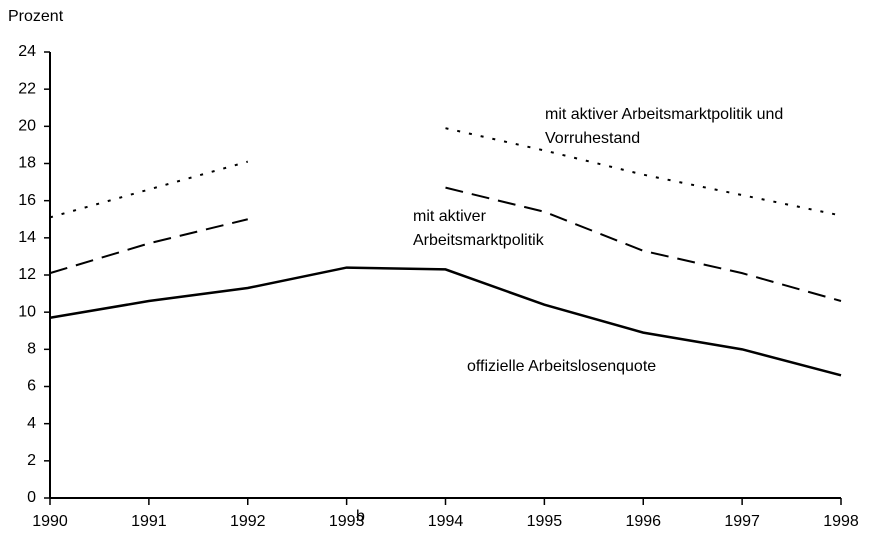 This screenshot has width=872, height=537. Describe the element at coordinates (643, 521) in the screenshot. I see `x-tick-label: 1996` at that location.